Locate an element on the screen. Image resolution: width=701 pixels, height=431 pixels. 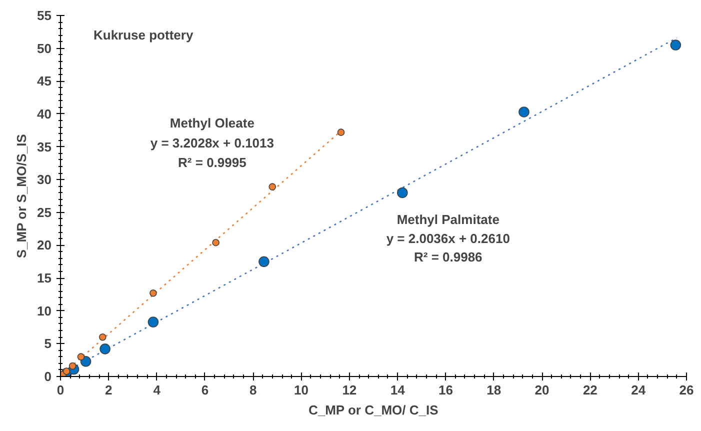
x-tick-label: 10 is located at coordinates (301, 390).